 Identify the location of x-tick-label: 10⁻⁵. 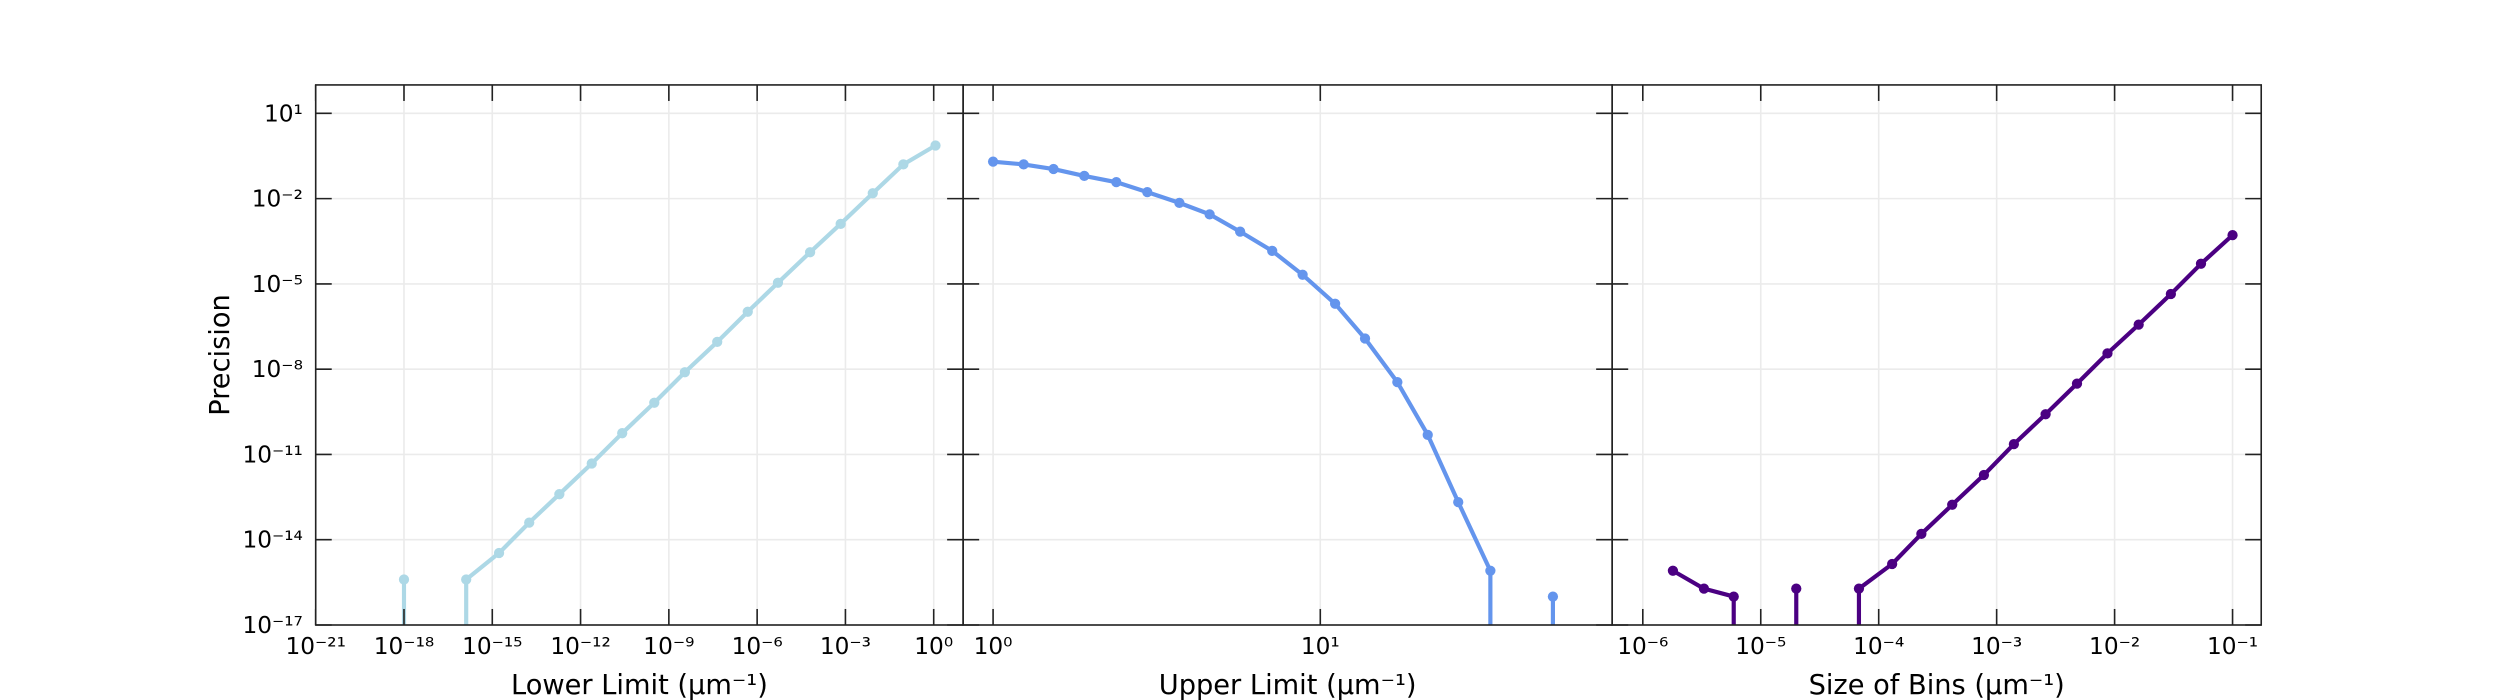
(1760, 646).